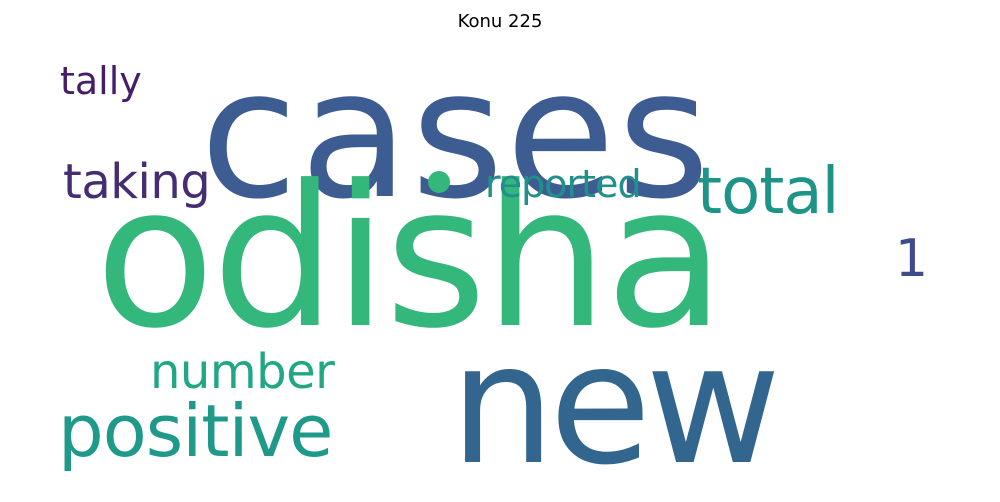 The height and width of the screenshot is (502, 1000). Describe the element at coordinates (615, 405) in the screenshot. I see `word-new: new` at that location.